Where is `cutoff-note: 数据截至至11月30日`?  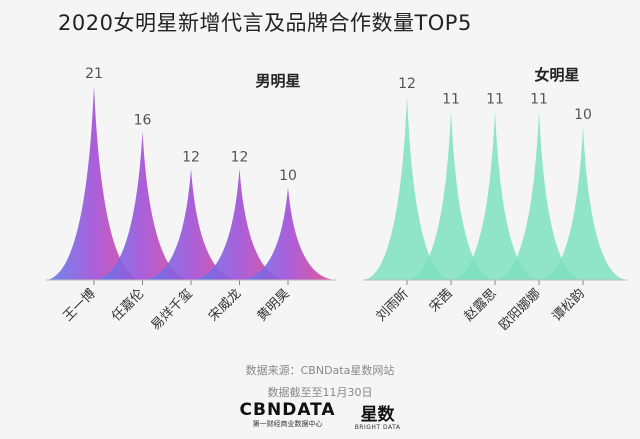
cutoff-note: 数据截至至11月30日 is located at coordinates (320, 392).